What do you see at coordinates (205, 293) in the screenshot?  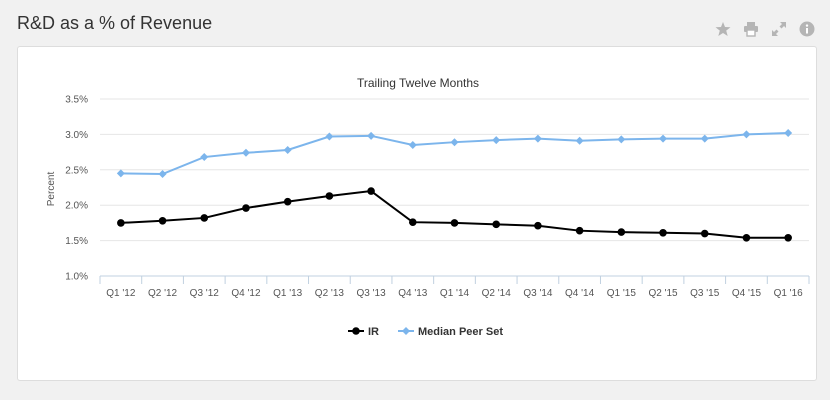 I see `x-tick-label: Q3 '12` at bounding box center [205, 293].